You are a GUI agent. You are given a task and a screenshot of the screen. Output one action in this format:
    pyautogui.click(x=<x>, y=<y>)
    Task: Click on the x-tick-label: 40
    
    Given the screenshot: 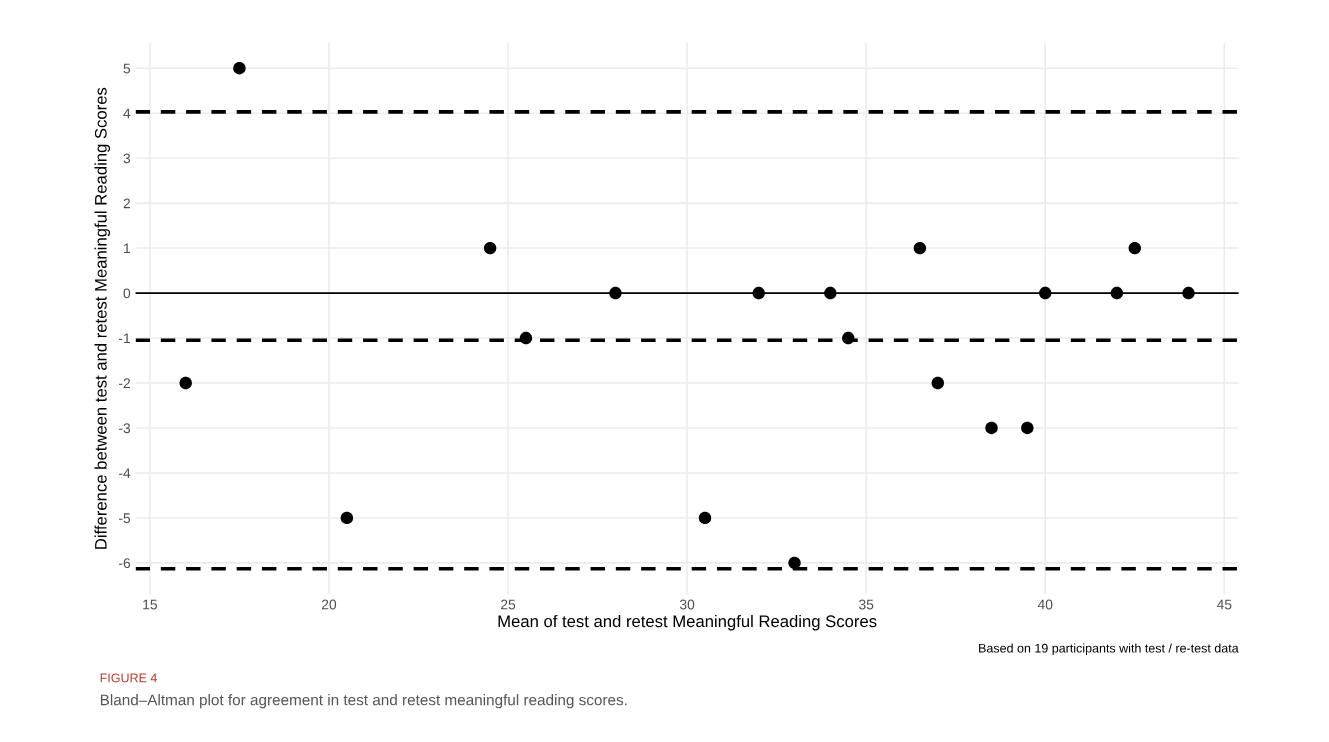 What is the action you would take?
    pyautogui.click(x=1045, y=604)
    